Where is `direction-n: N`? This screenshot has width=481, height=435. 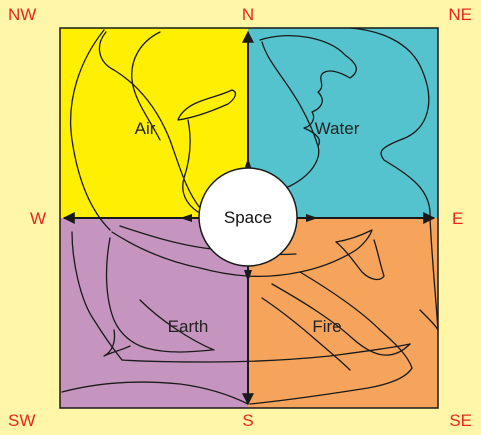
direction-n: N is located at coordinates (248, 14).